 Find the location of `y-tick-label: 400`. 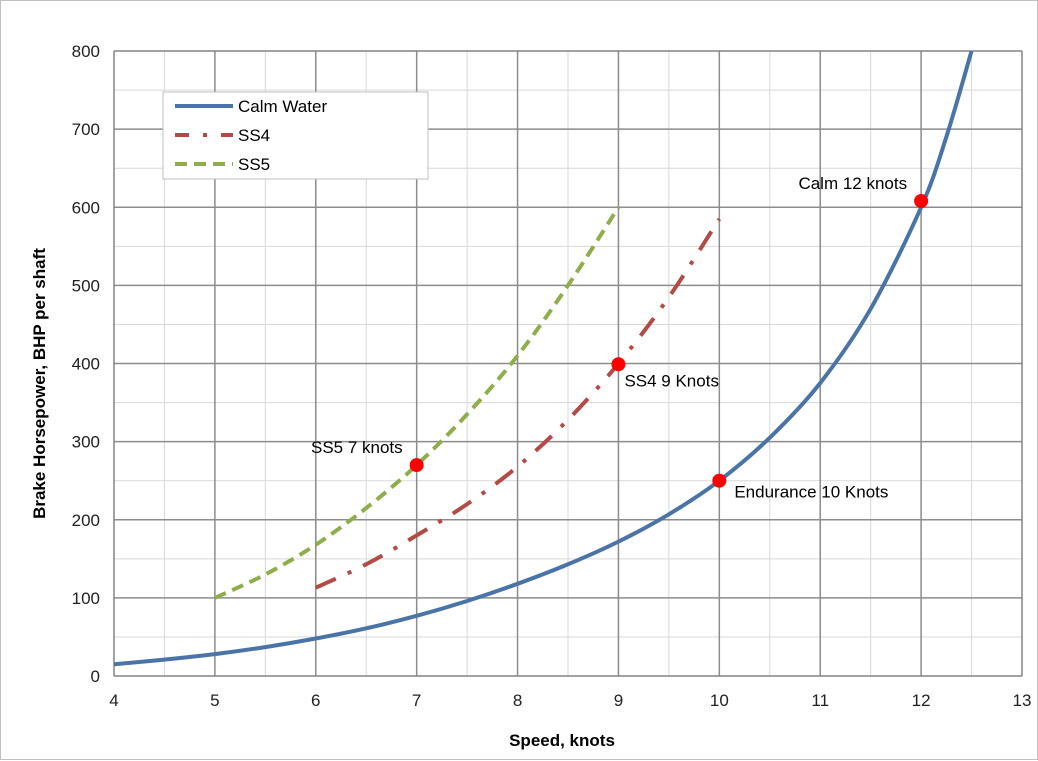

y-tick-label: 400 is located at coordinates (86, 364).